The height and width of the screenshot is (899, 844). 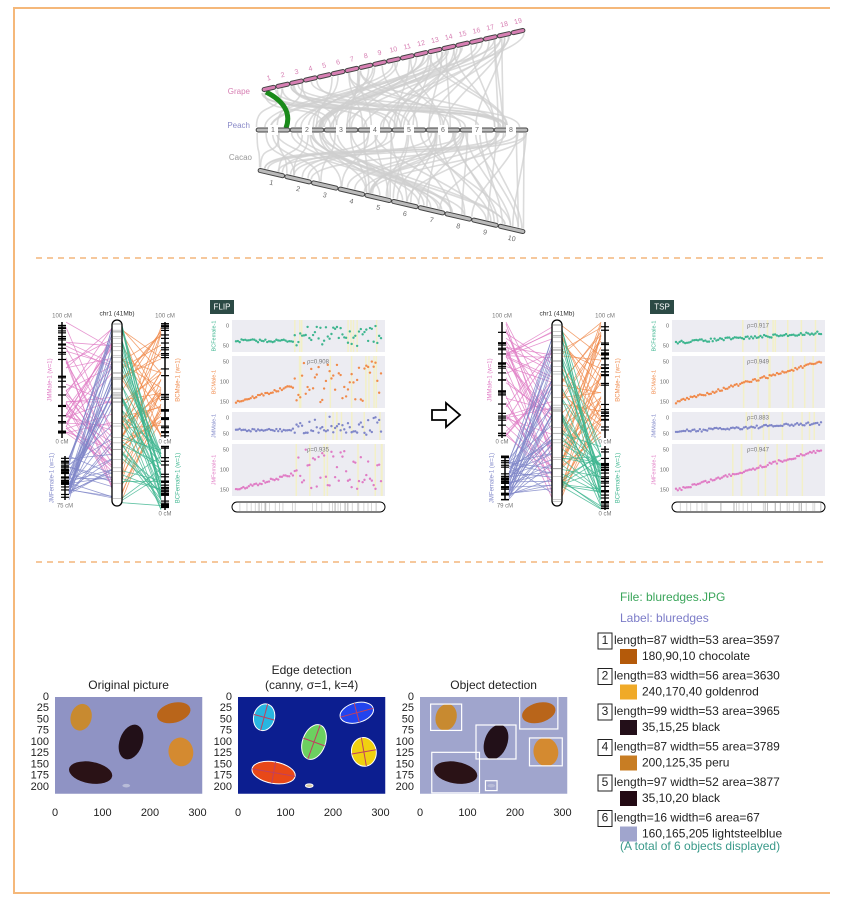 I want to click on genome-label: Grape, so click(x=239, y=91).